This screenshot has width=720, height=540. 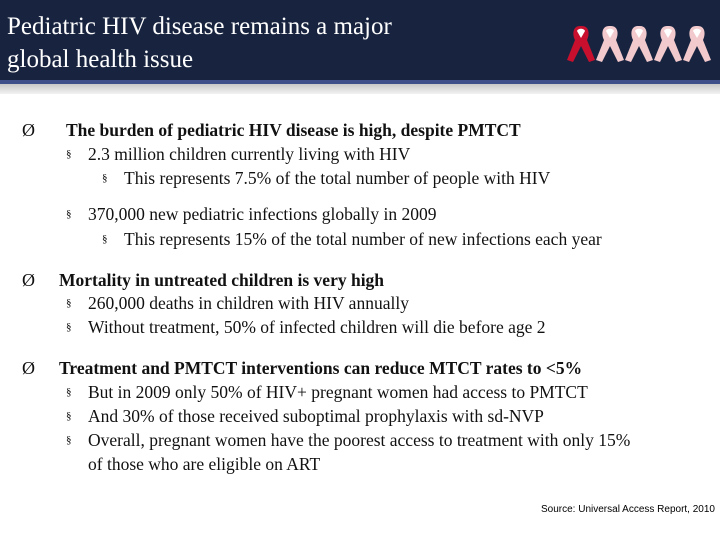 What do you see at coordinates (628, 509) in the screenshot?
I see `source-note: Source: Universal Access Report, 2010` at bounding box center [628, 509].